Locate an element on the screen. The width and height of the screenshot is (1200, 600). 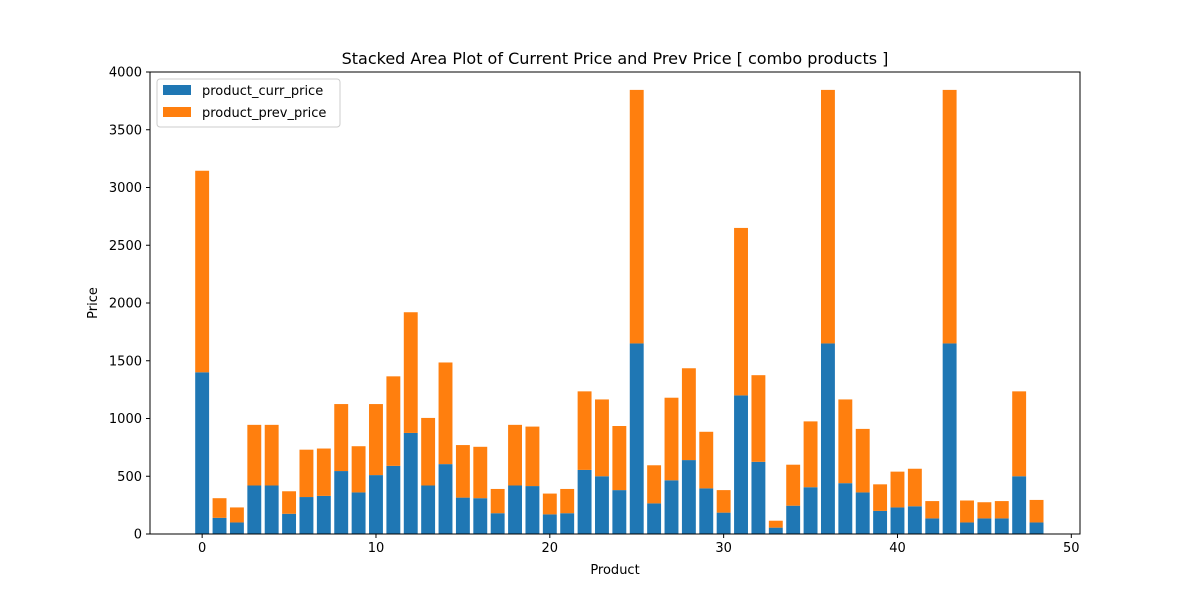
x-tick-label-10: 10 is located at coordinates (376, 548).